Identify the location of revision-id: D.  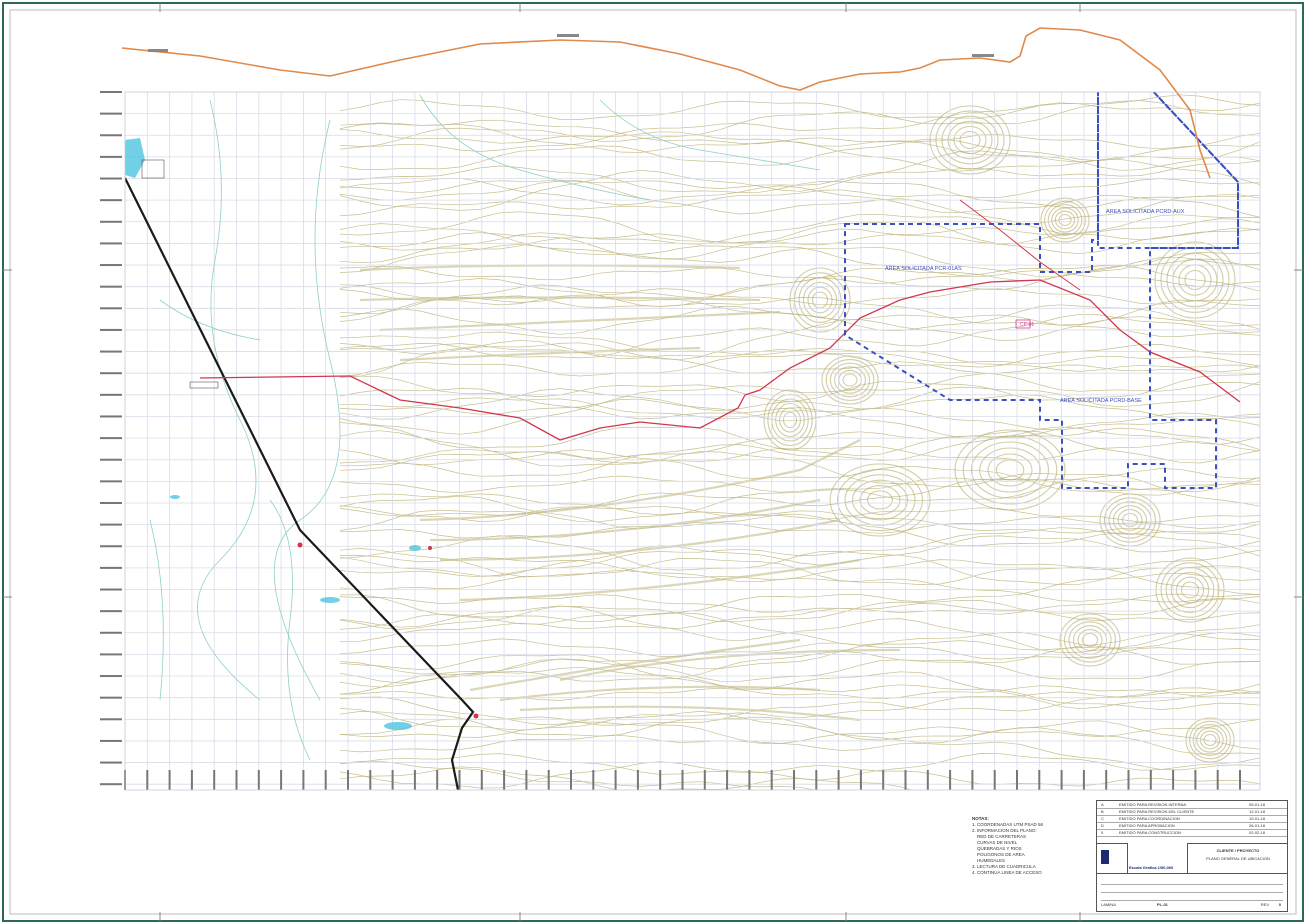
(1102, 825).